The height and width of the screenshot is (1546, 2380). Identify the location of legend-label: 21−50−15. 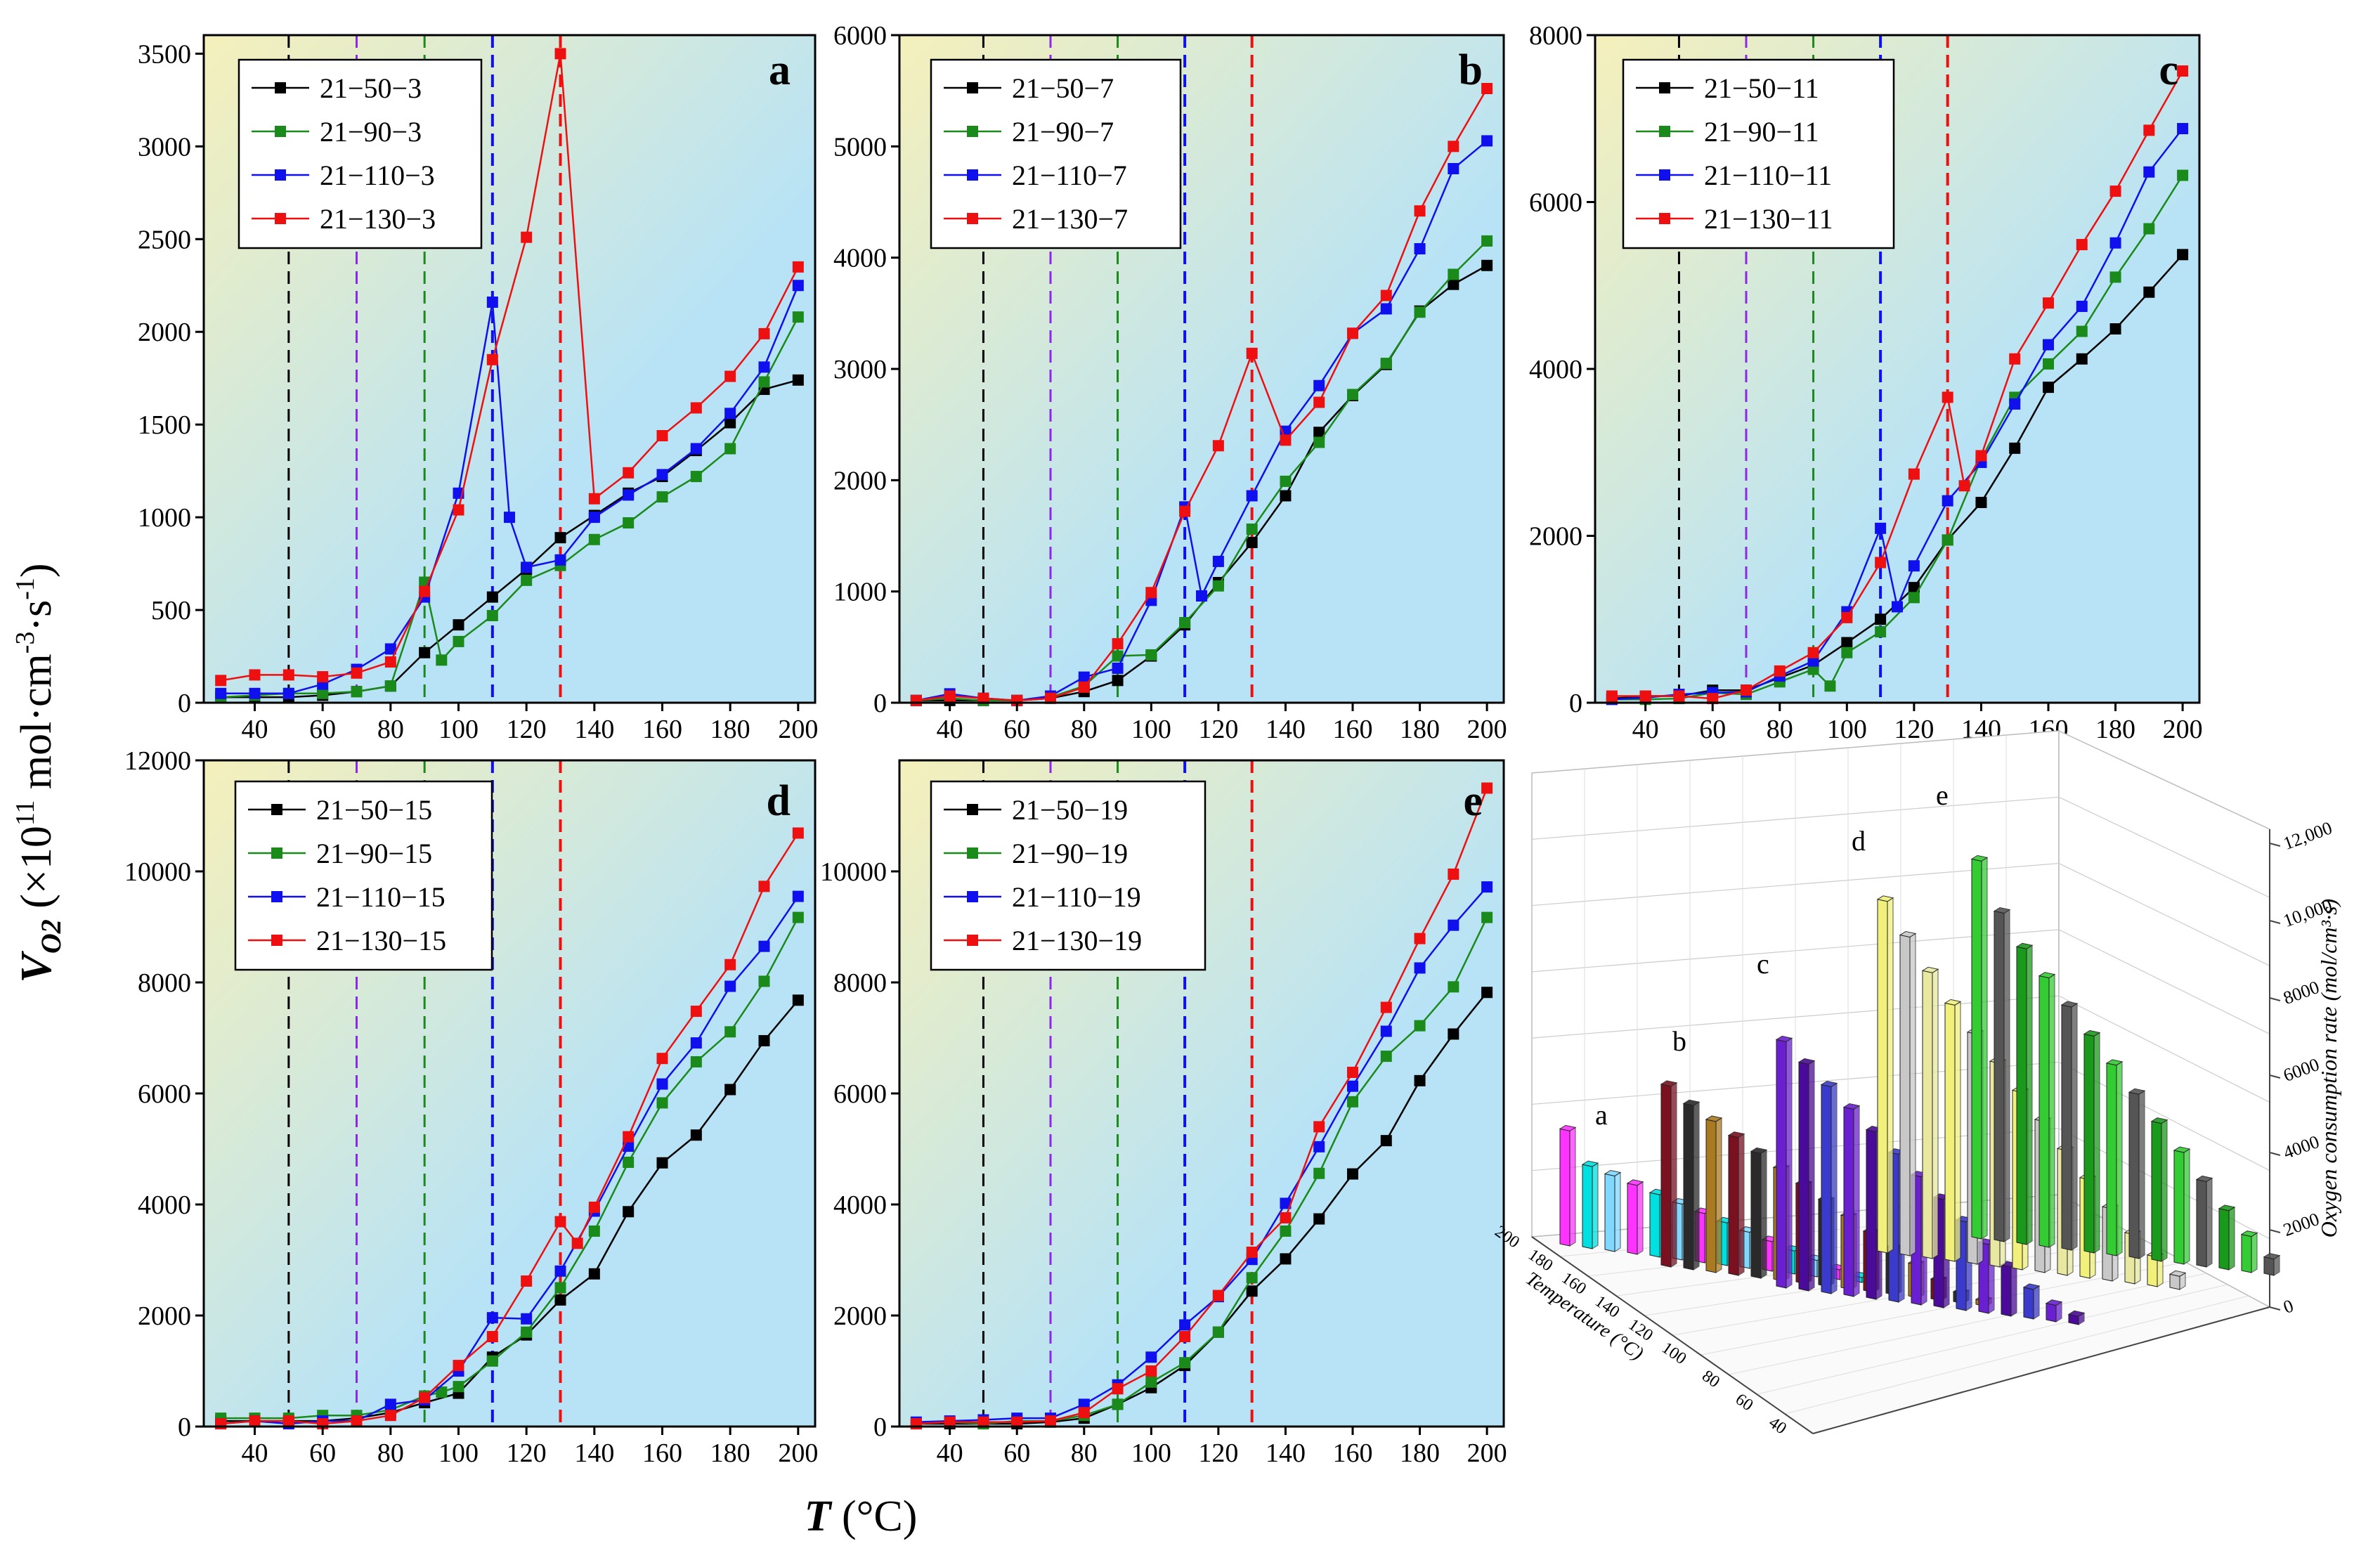
(374, 810).